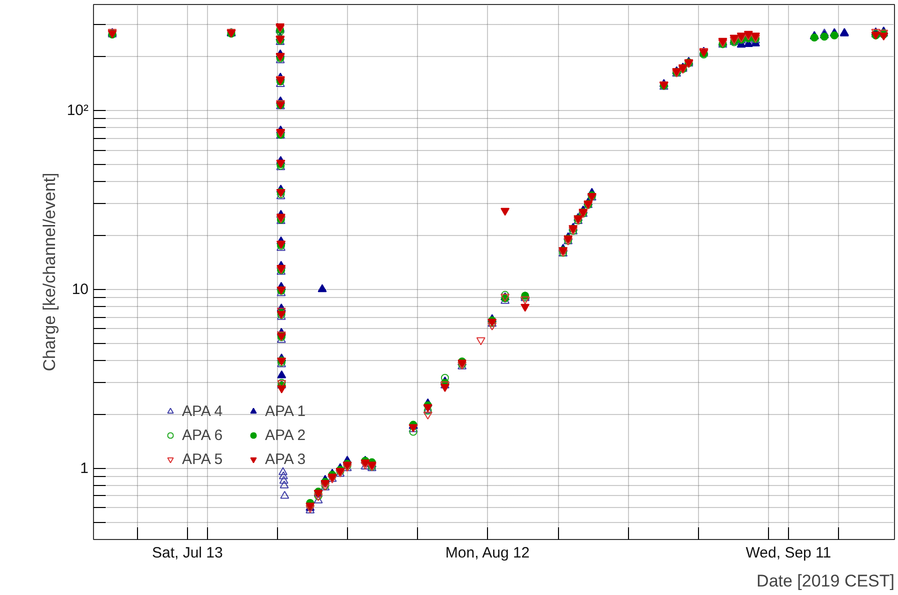 Image resolution: width=898 pixels, height=595 pixels. What do you see at coordinates (203, 411) in the screenshot?
I see `legend-label: APA 4` at bounding box center [203, 411].